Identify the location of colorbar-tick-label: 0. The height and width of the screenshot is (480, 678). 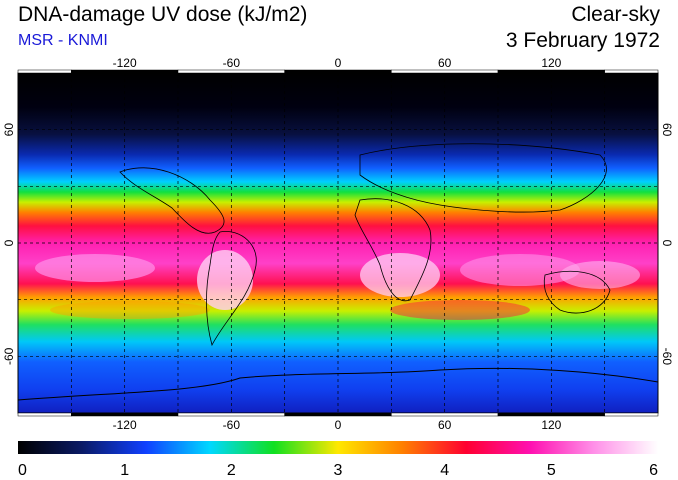
(22, 470).